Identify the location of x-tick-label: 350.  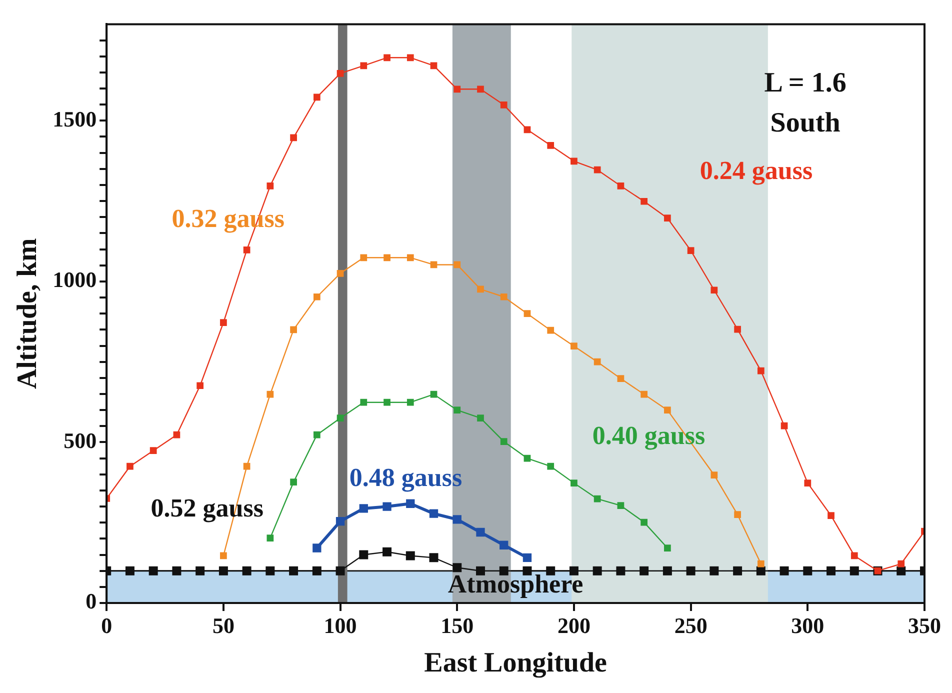
(924, 625).